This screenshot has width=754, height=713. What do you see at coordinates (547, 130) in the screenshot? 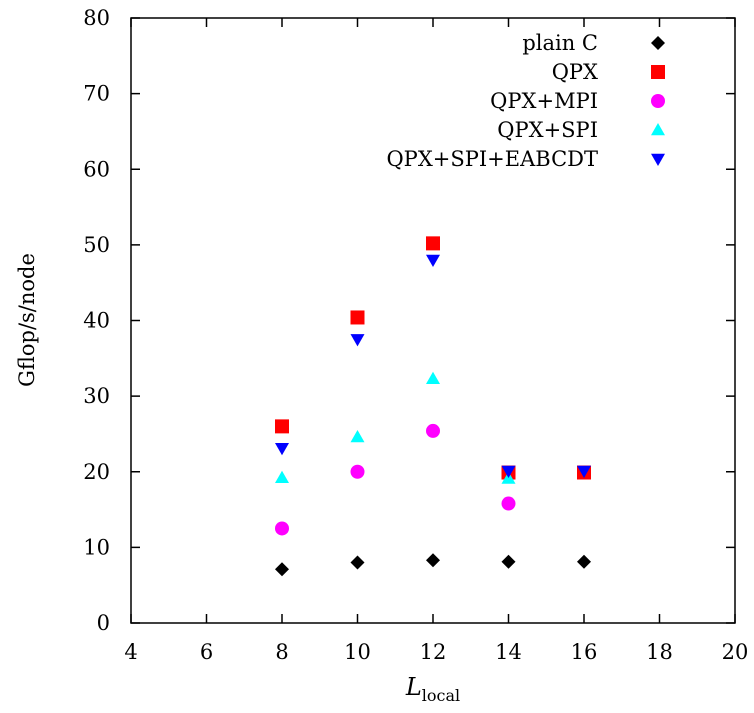
I see `legend-label: QPX+SPI` at bounding box center [547, 130].